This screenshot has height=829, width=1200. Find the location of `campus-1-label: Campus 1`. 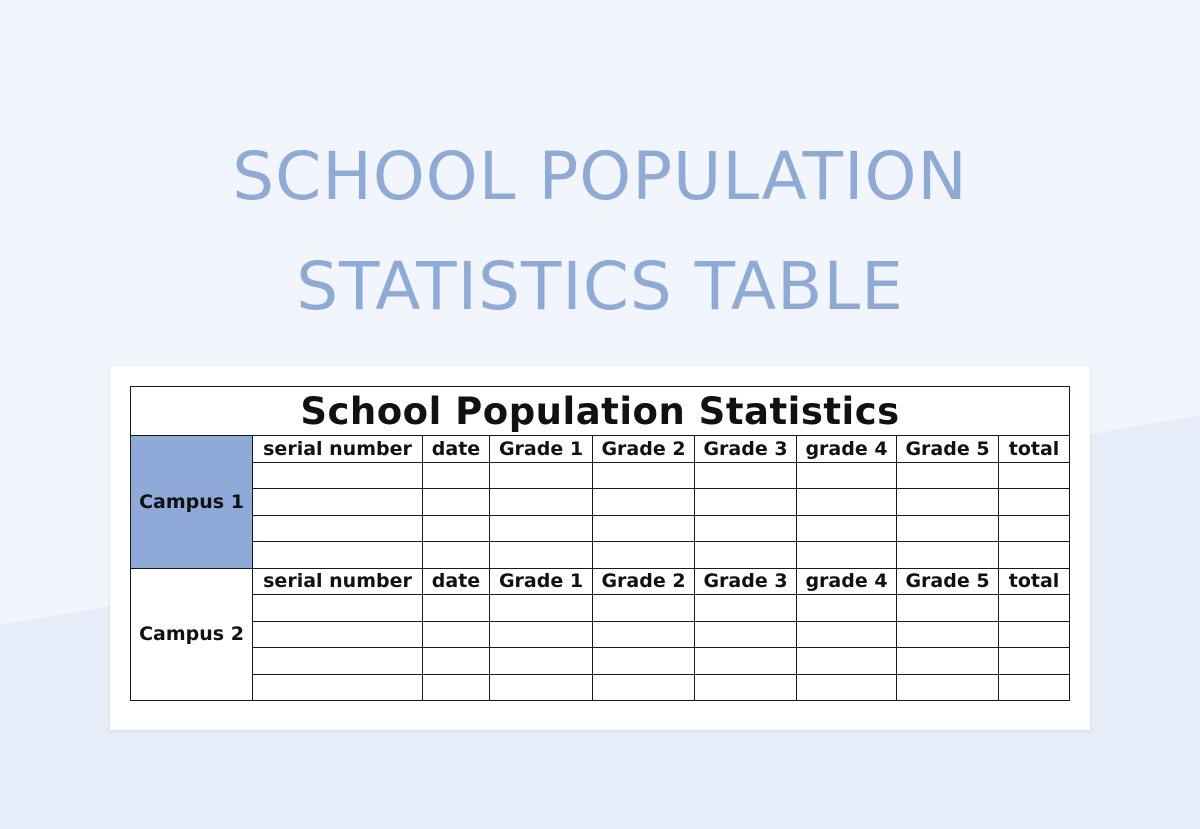

campus-1-label: Campus 1 is located at coordinates (191, 502).